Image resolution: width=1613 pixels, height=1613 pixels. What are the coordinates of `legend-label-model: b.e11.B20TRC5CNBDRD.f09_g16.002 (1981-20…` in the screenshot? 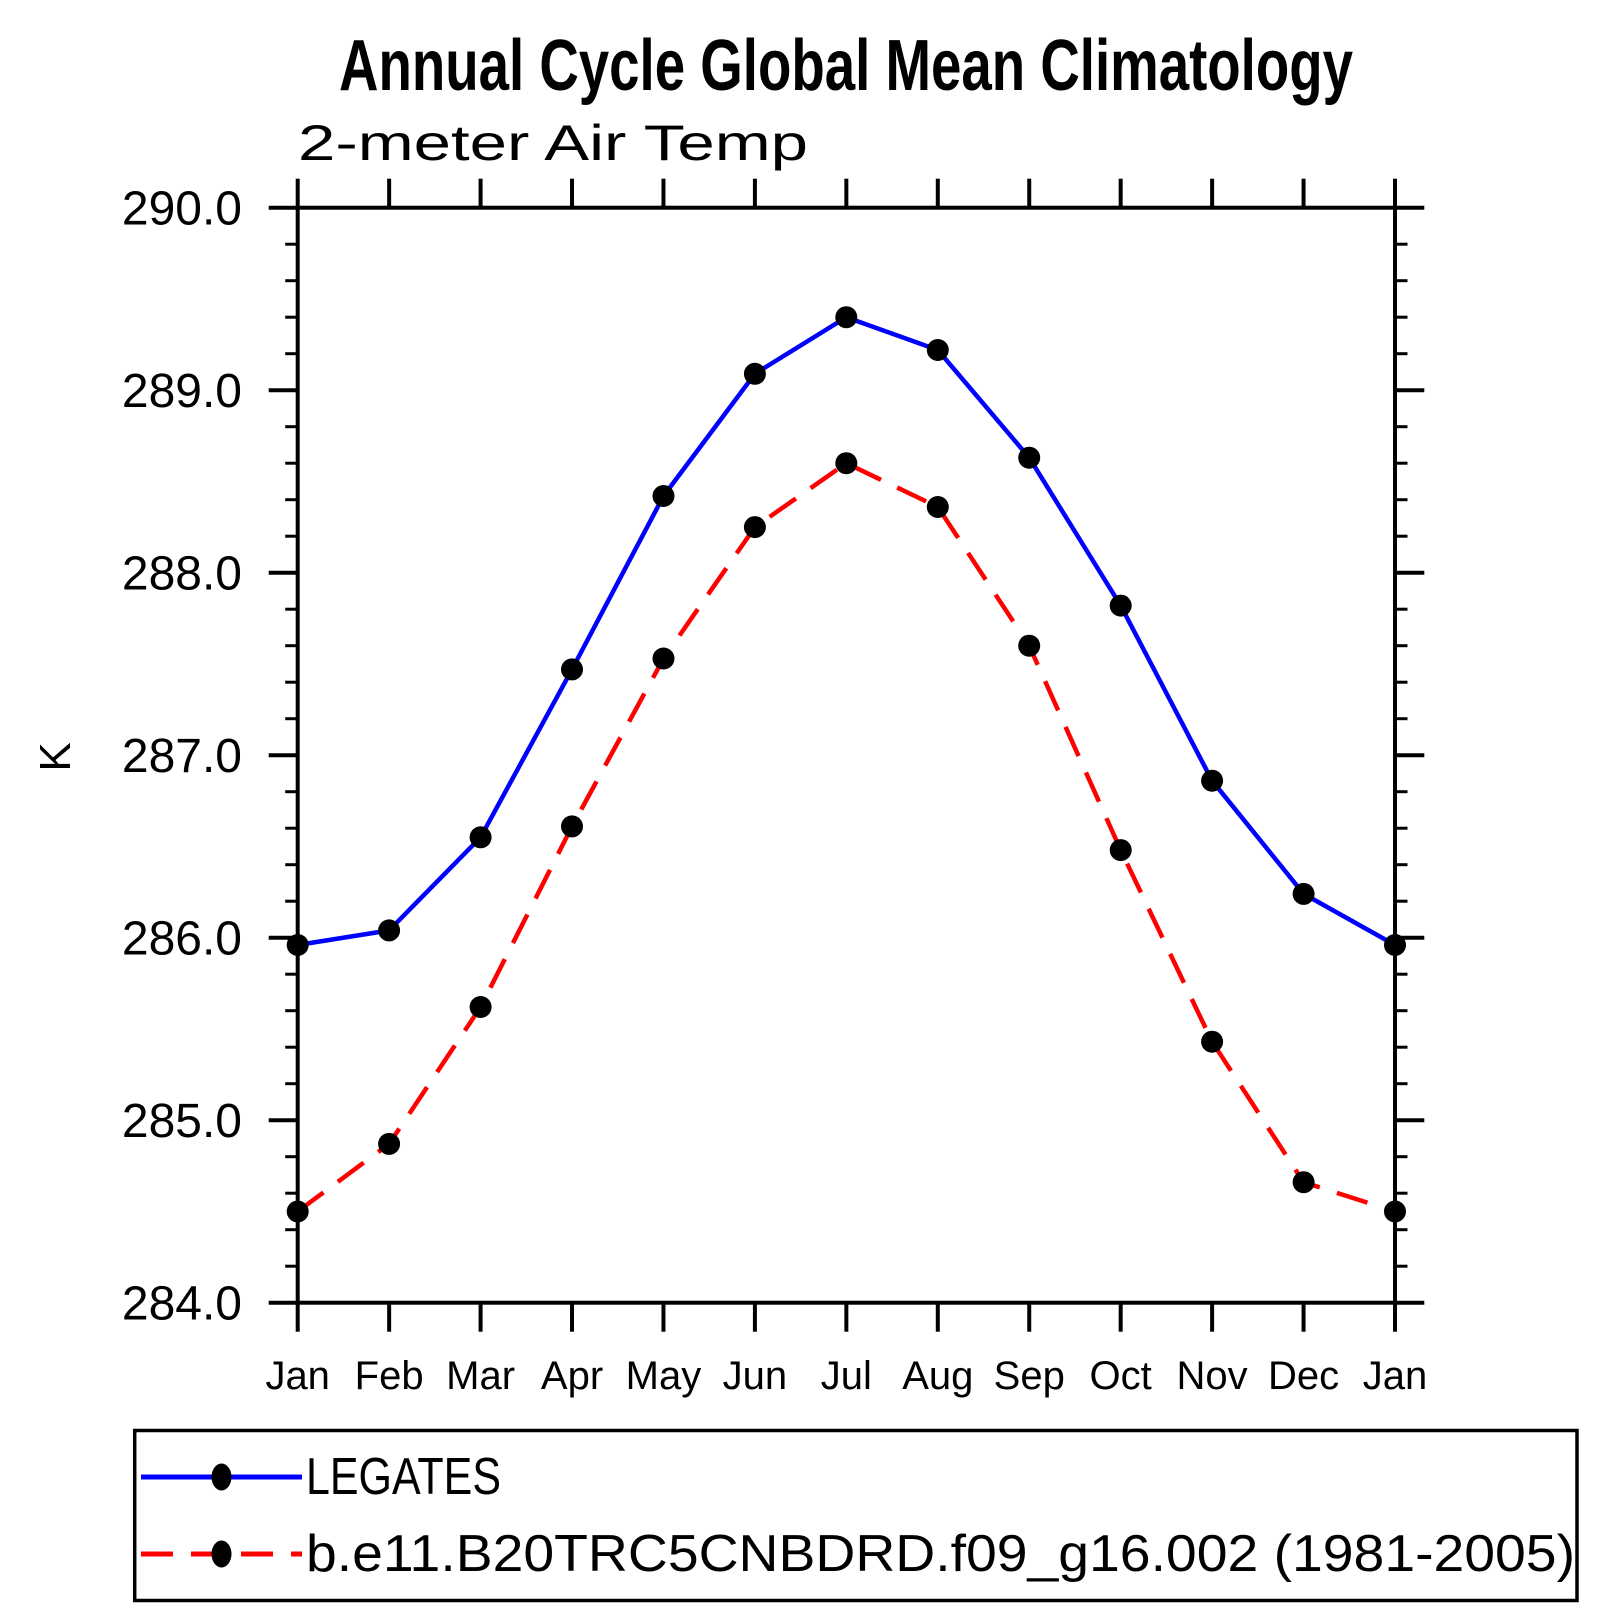 It's located at (940, 1554).